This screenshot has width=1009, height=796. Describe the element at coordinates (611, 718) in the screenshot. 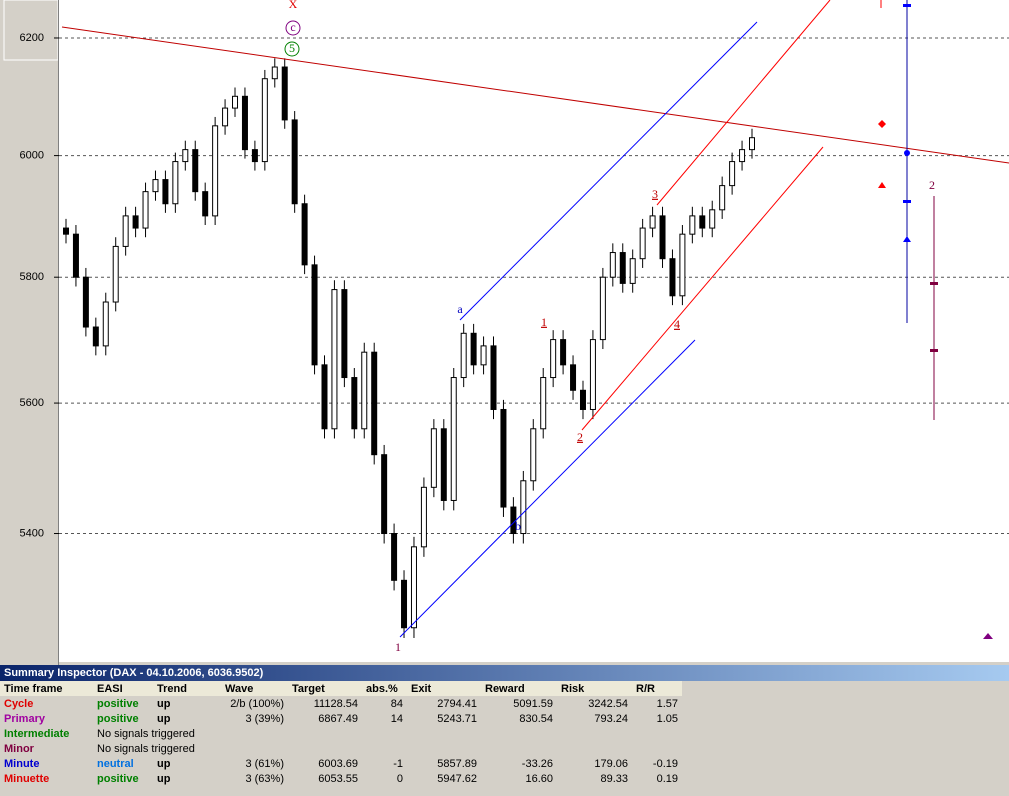

I see `table-cell: 793.24` at that location.